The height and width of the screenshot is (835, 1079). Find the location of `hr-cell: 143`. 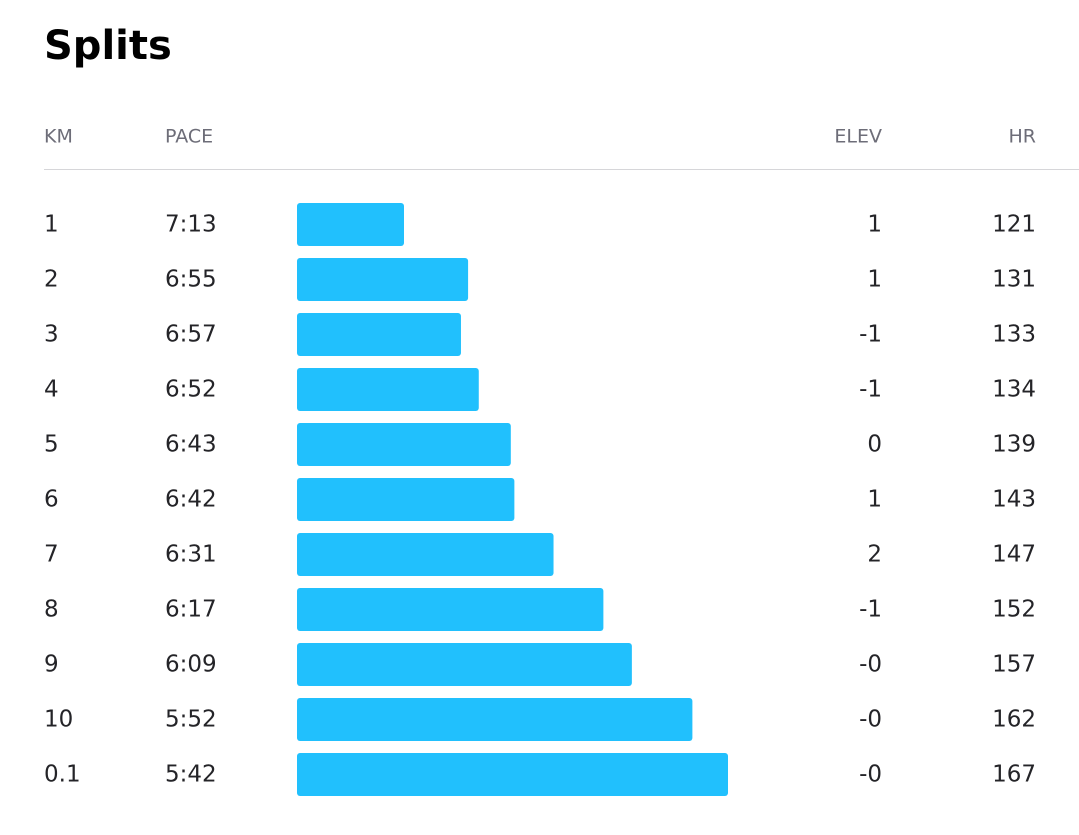

hr-cell: 143 is located at coordinates (1014, 500).